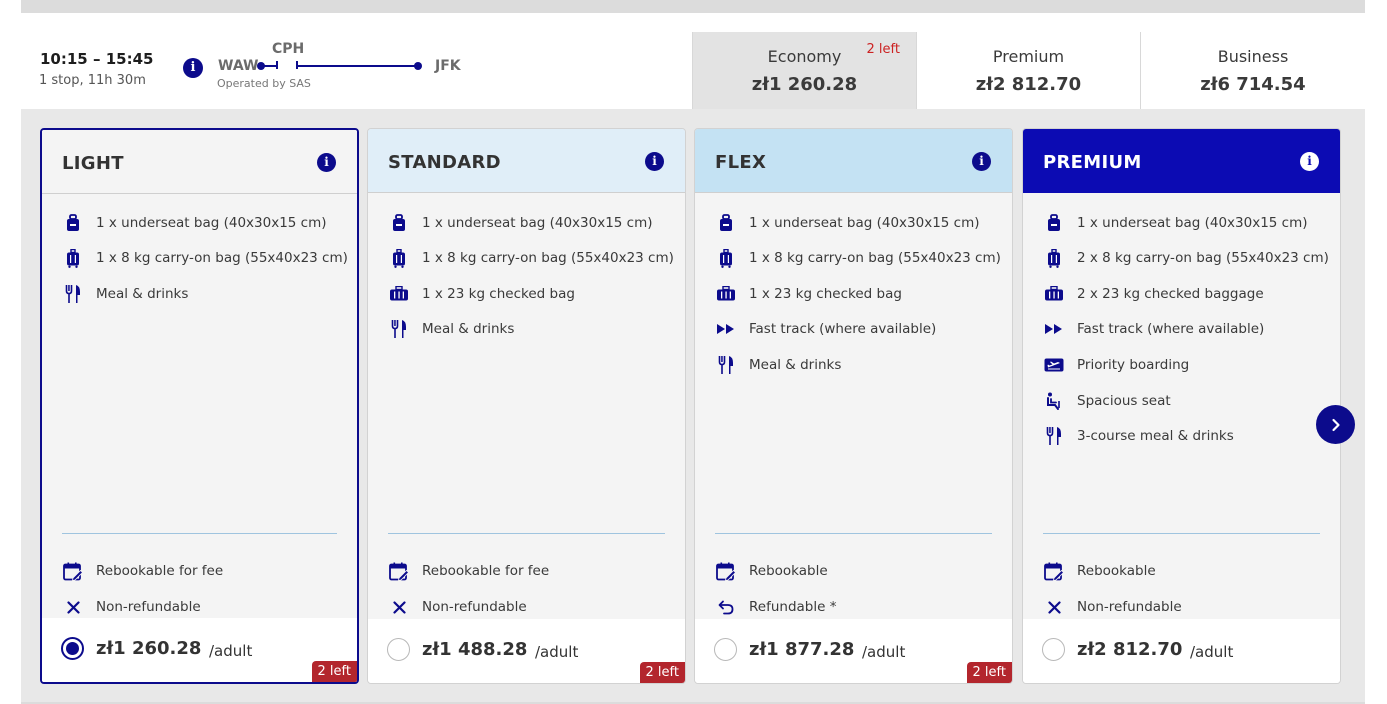  I want to click on fare-feature-text: 2 x 8 kg carry-on bag (55x40x23 cm), so click(1203, 258).